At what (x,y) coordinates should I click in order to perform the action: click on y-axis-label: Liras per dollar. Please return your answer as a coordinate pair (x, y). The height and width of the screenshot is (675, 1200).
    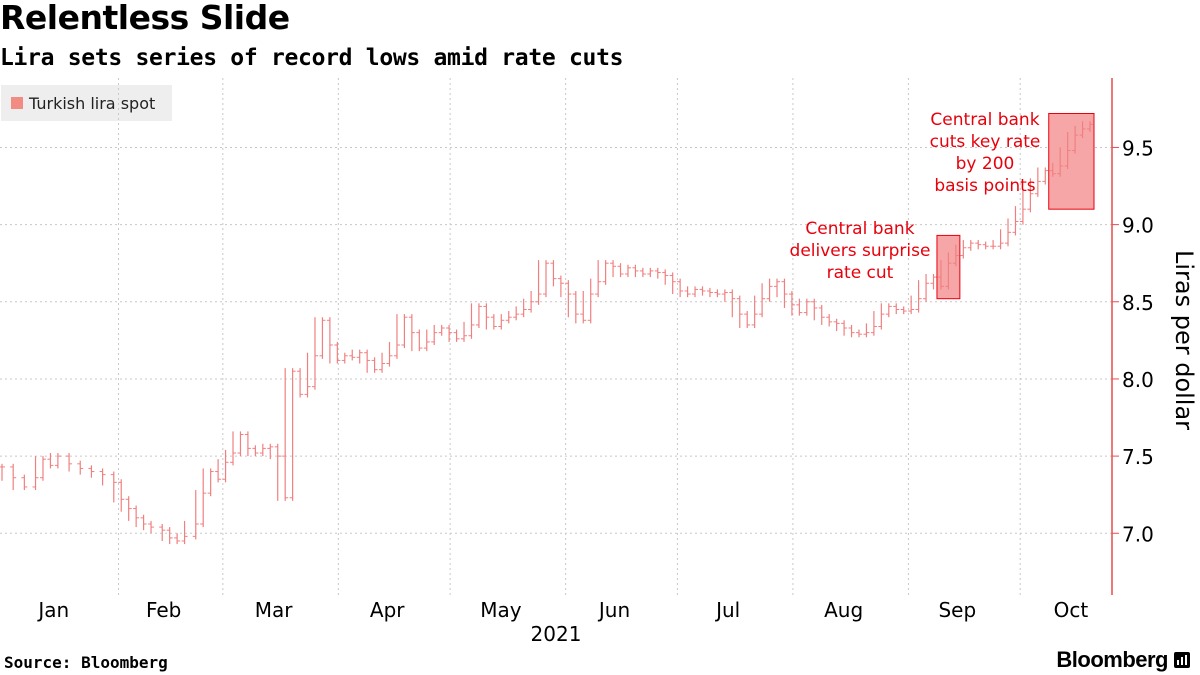
    Looking at the image, I should click on (1184, 340).